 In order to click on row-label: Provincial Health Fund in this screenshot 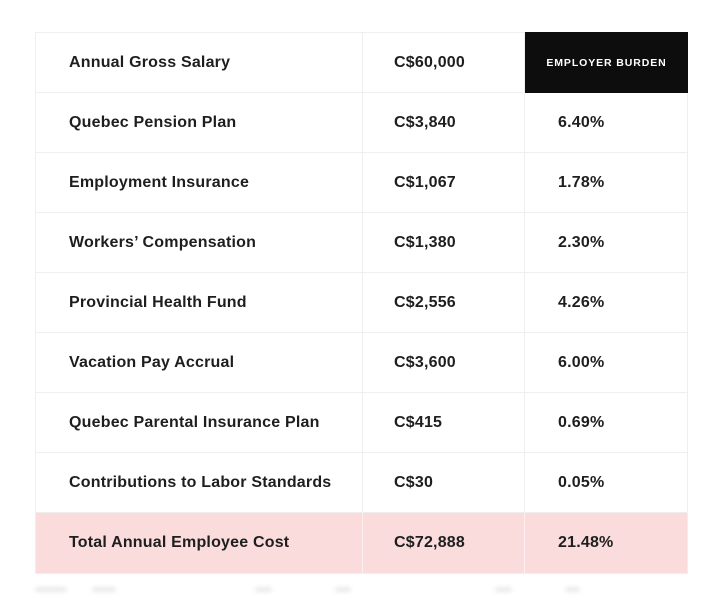, I will do `click(199, 302)`.